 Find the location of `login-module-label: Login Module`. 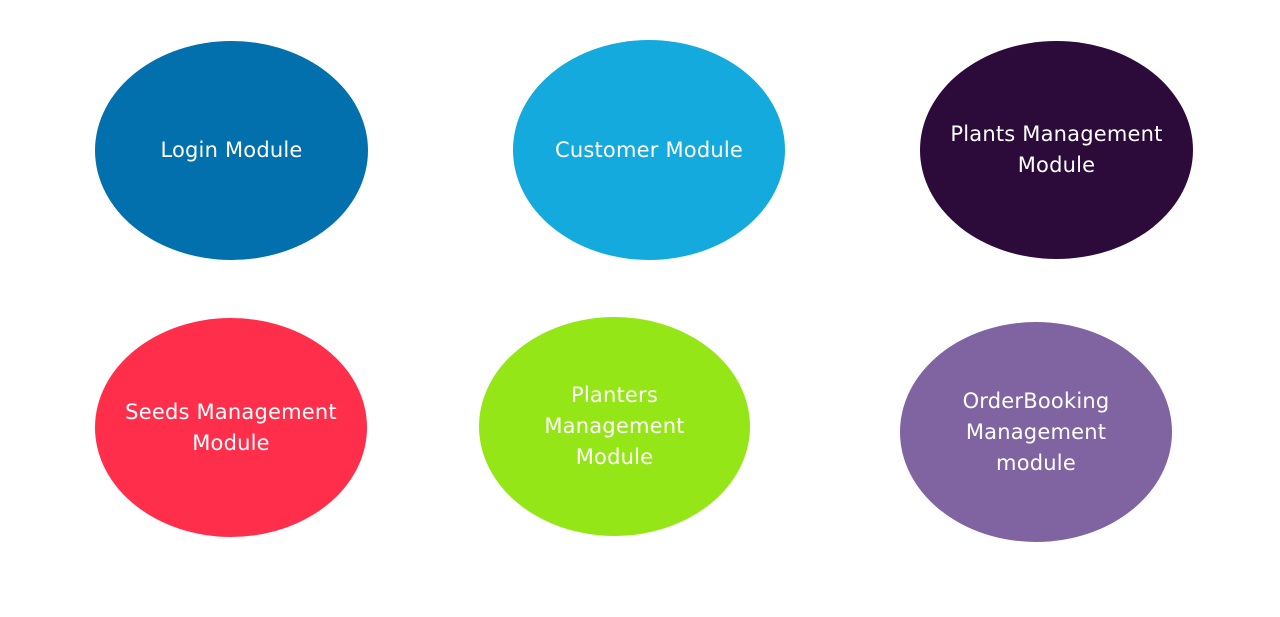

login-module-label: Login Module is located at coordinates (231, 150).